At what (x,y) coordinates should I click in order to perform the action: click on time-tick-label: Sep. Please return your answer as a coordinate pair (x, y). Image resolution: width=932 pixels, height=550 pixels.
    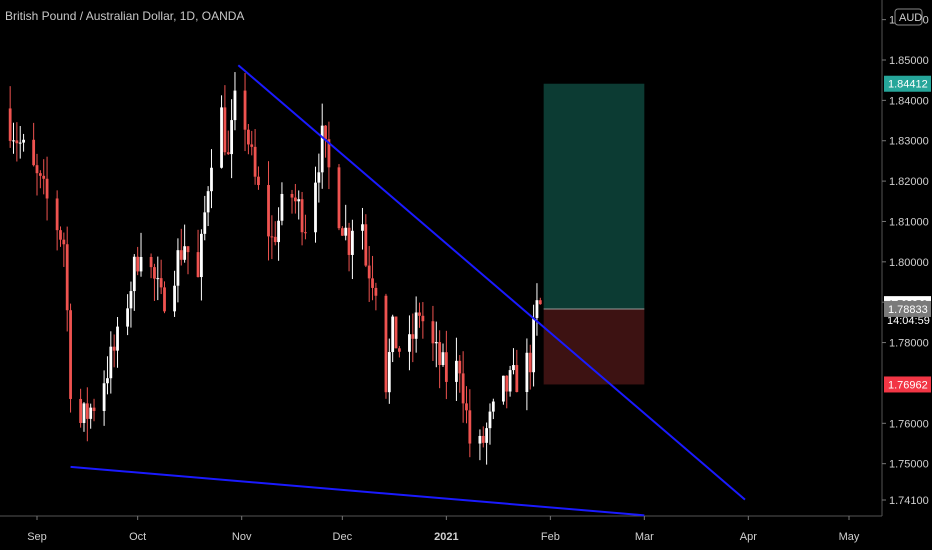
    Looking at the image, I should click on (37, 537).